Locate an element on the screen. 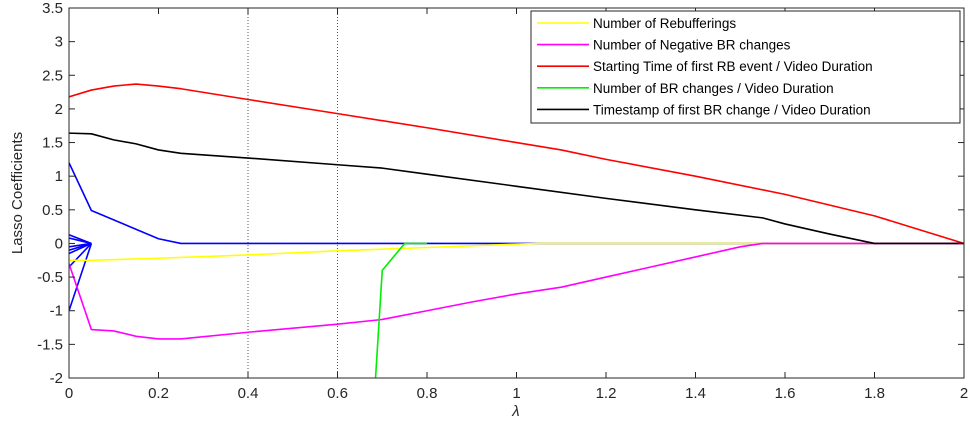 The image size is (970, 428). x-tick-label: 1 is located at coordinates (516, 393).